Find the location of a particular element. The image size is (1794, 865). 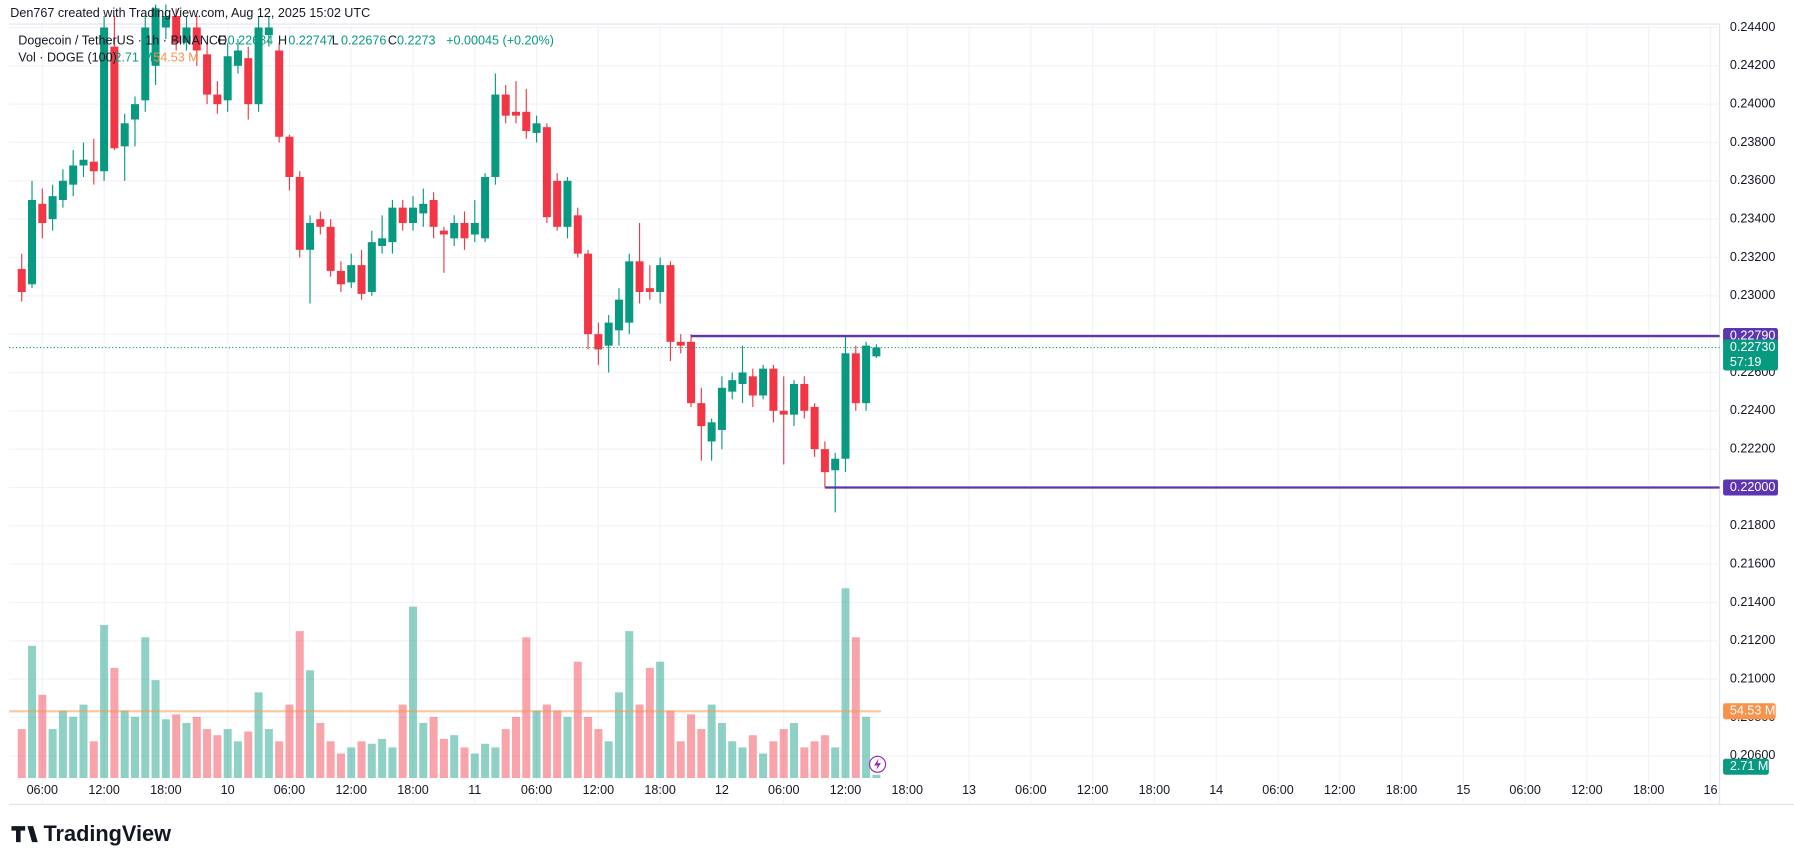

y-tick-label: 0.23400 is located at coordinates (1752, 218).